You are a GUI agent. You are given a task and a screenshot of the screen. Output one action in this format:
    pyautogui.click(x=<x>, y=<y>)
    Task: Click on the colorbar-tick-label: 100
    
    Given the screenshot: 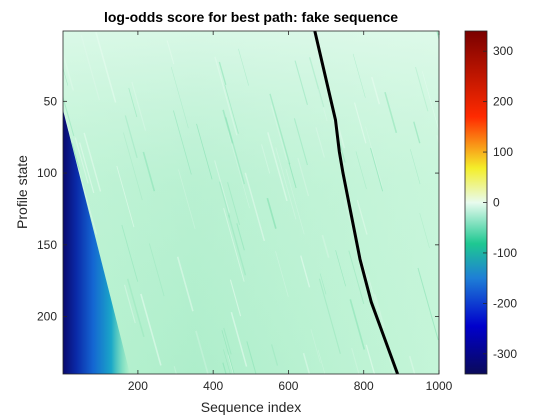 What is the action you would take?
    pyautogui.click(x=503, y=152)
    